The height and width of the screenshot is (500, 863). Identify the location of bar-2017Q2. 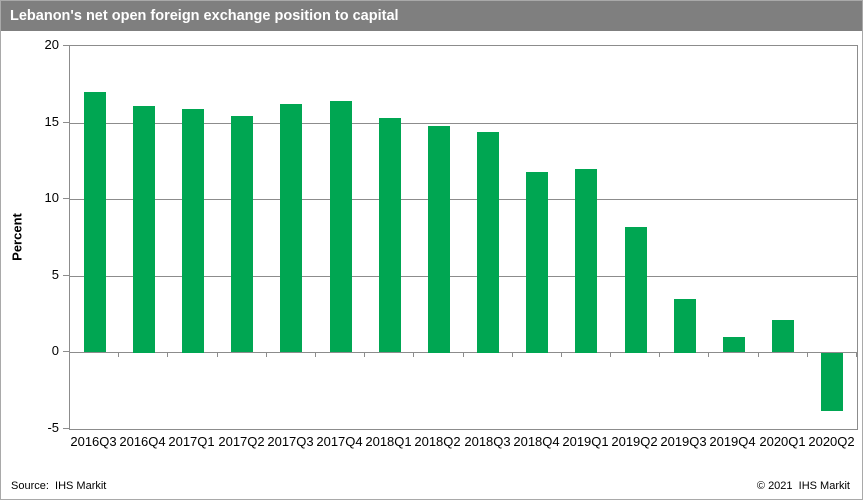
(242, 234).